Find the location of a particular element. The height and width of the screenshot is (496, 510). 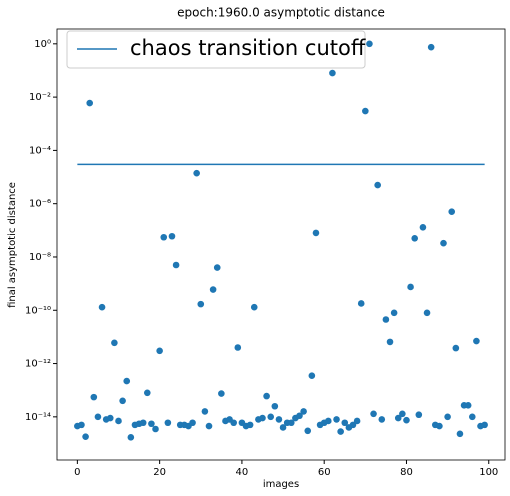

chart-title: epoch:1960.0 asymptotic distance is located at coordinates (281, 13).